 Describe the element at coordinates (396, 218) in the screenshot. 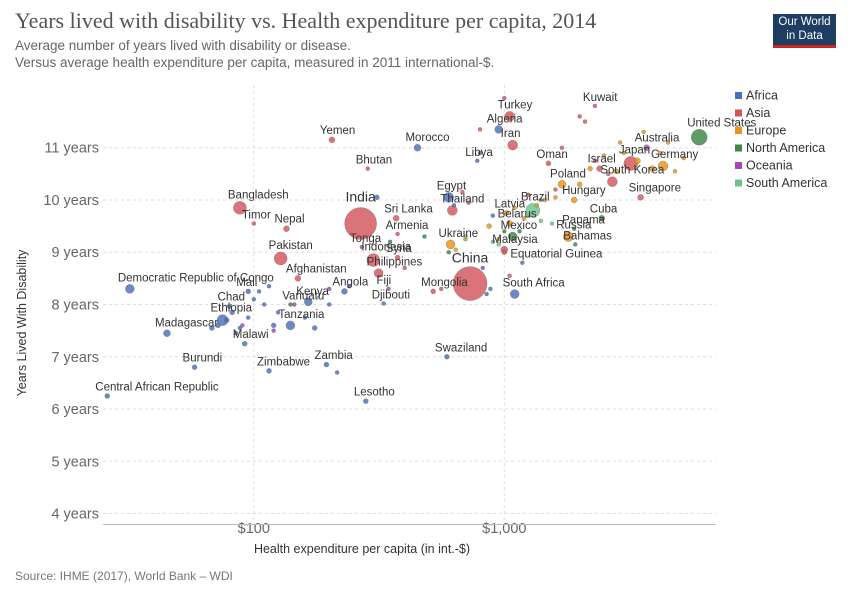

I see `data-point-sri-lanka` at that location.